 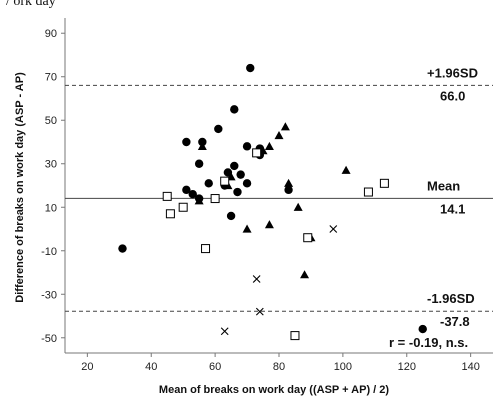 What do you see at coordinates (452, 95) in the screenshot?
I see `reference-value: 66.0` at bounding box center [452, 95].